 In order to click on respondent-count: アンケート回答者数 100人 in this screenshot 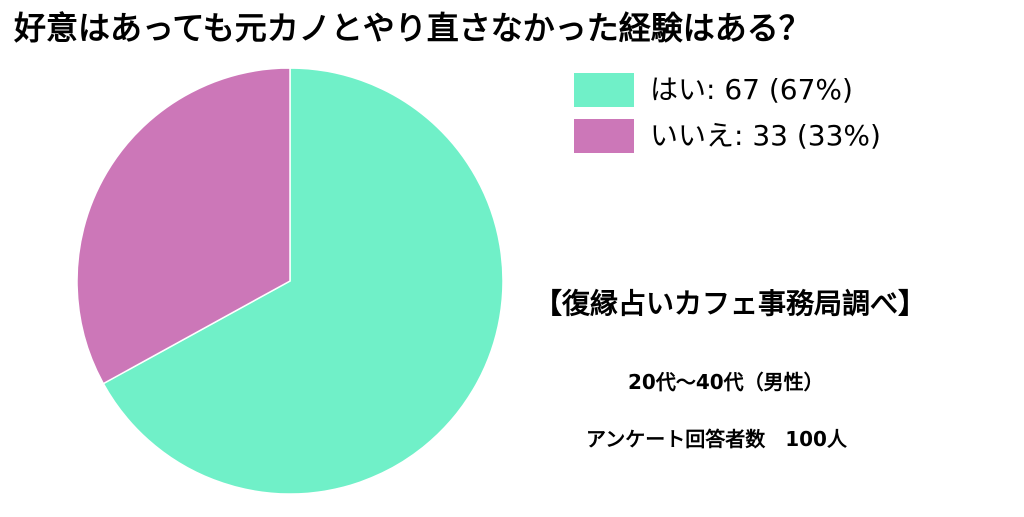, I will do `click(716, 439)`.